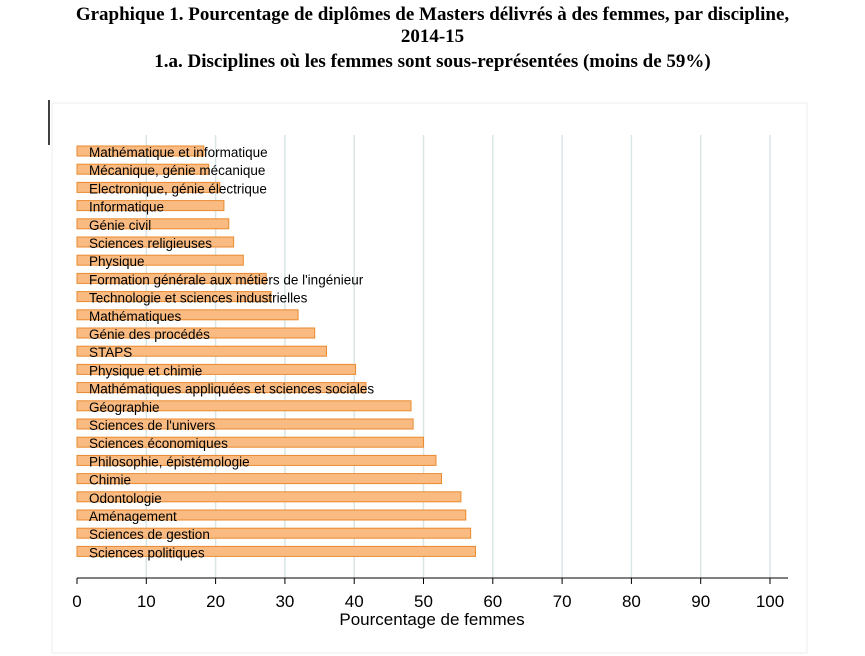 Image resolution: width=865 pixels, height=656 pixels. Describe the element at coordinates (150, 243) in the screenshot. I see `category-label: Sciences religieuses` at that location.